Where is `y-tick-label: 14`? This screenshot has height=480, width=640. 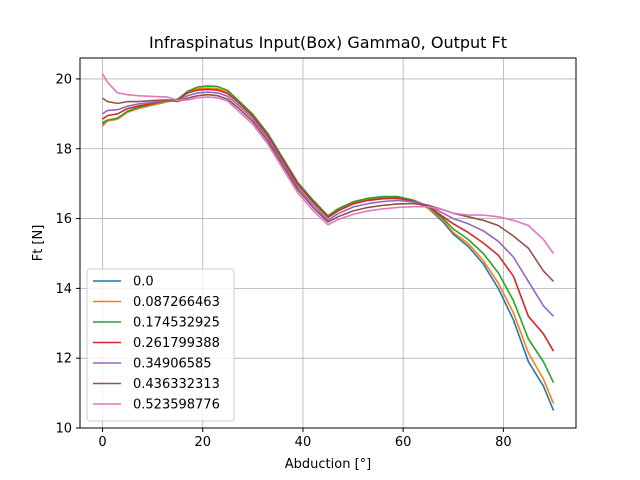
y-tick-label: 14 is located at coordinates (63, 289).